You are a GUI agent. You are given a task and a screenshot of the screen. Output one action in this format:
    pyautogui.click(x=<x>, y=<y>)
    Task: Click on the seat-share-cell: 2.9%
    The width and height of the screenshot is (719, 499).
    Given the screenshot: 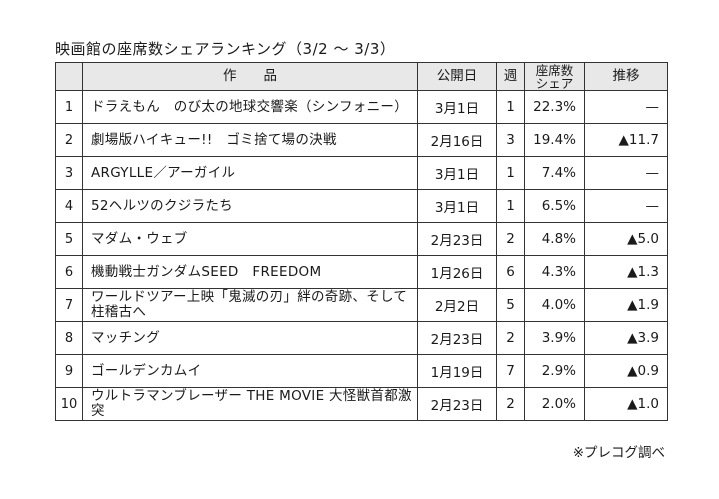 What is the action you would take?
    pyautogui.click(x=554, y=371)
    